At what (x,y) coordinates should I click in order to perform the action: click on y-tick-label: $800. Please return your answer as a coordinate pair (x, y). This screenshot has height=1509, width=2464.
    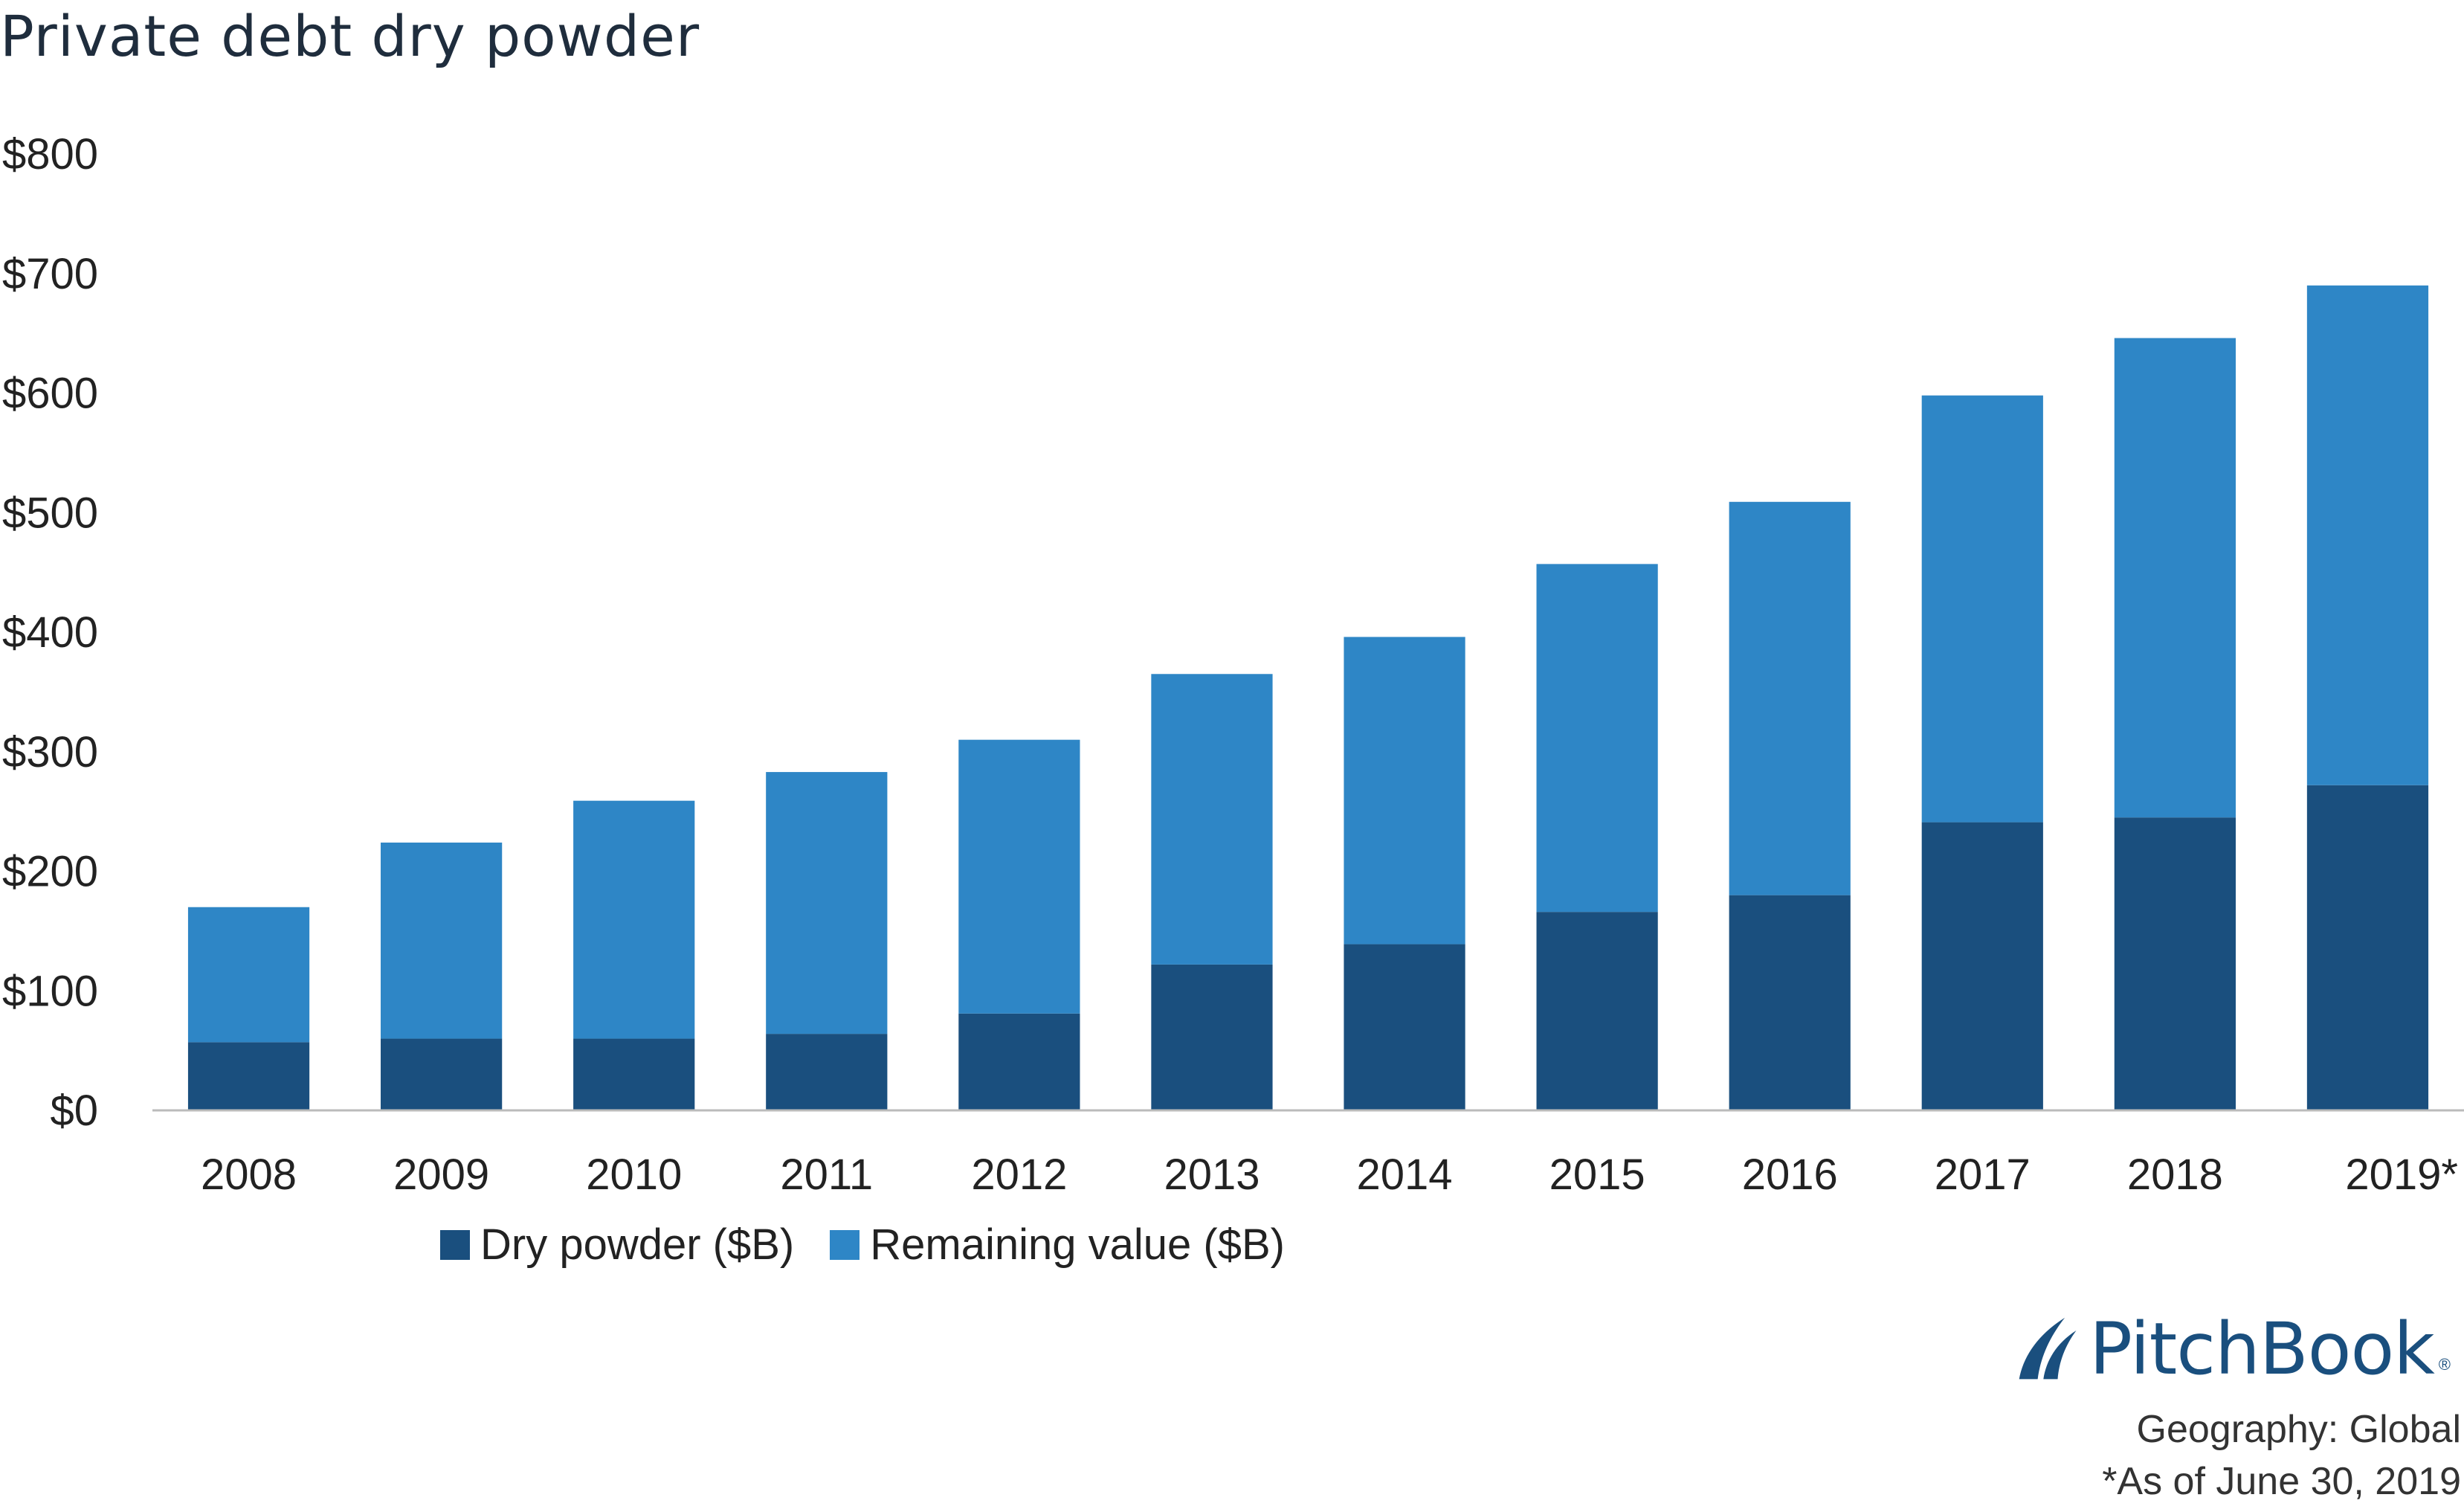
    Looking at the image, I should click on (50, 154).